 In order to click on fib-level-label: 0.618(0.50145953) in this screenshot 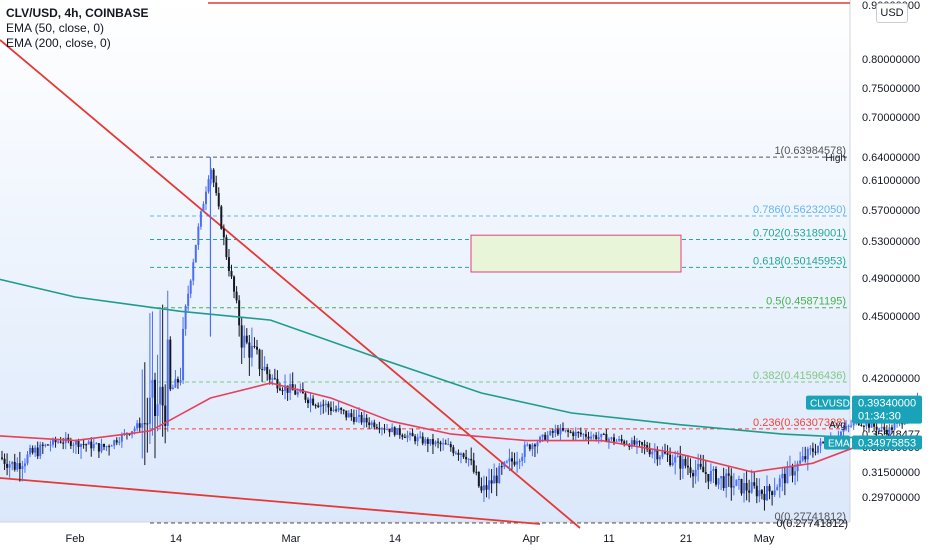, I will do `click(799, 261)`.